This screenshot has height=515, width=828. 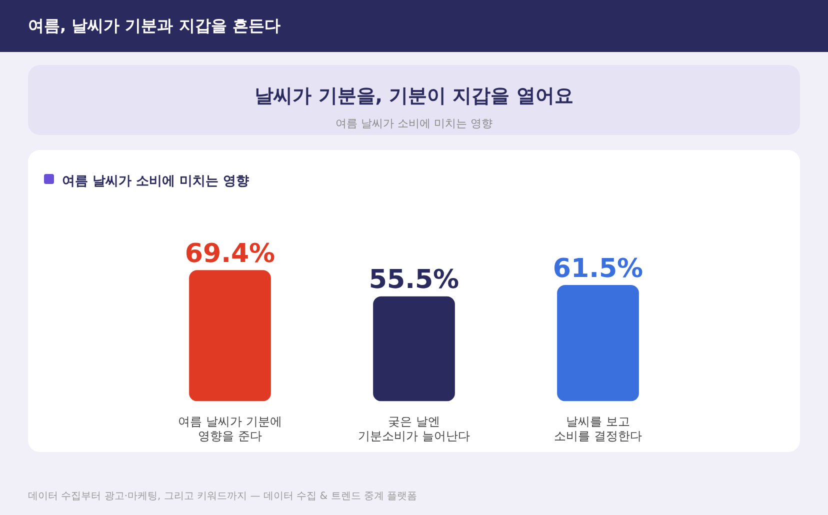 I want to click on chart-subtitle: 날씨가 기분을, 기분이 지갑을 열어요, so click(x=414, y=96).